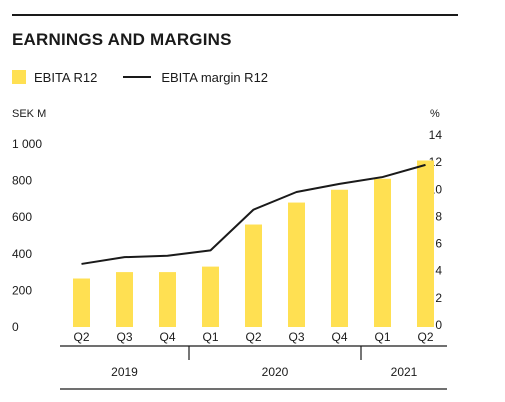 The image size is (505, 402). Describe the element at coordinates (436, 135) in the screenshot. I see `right-axis-tick-label: 14` at that location.